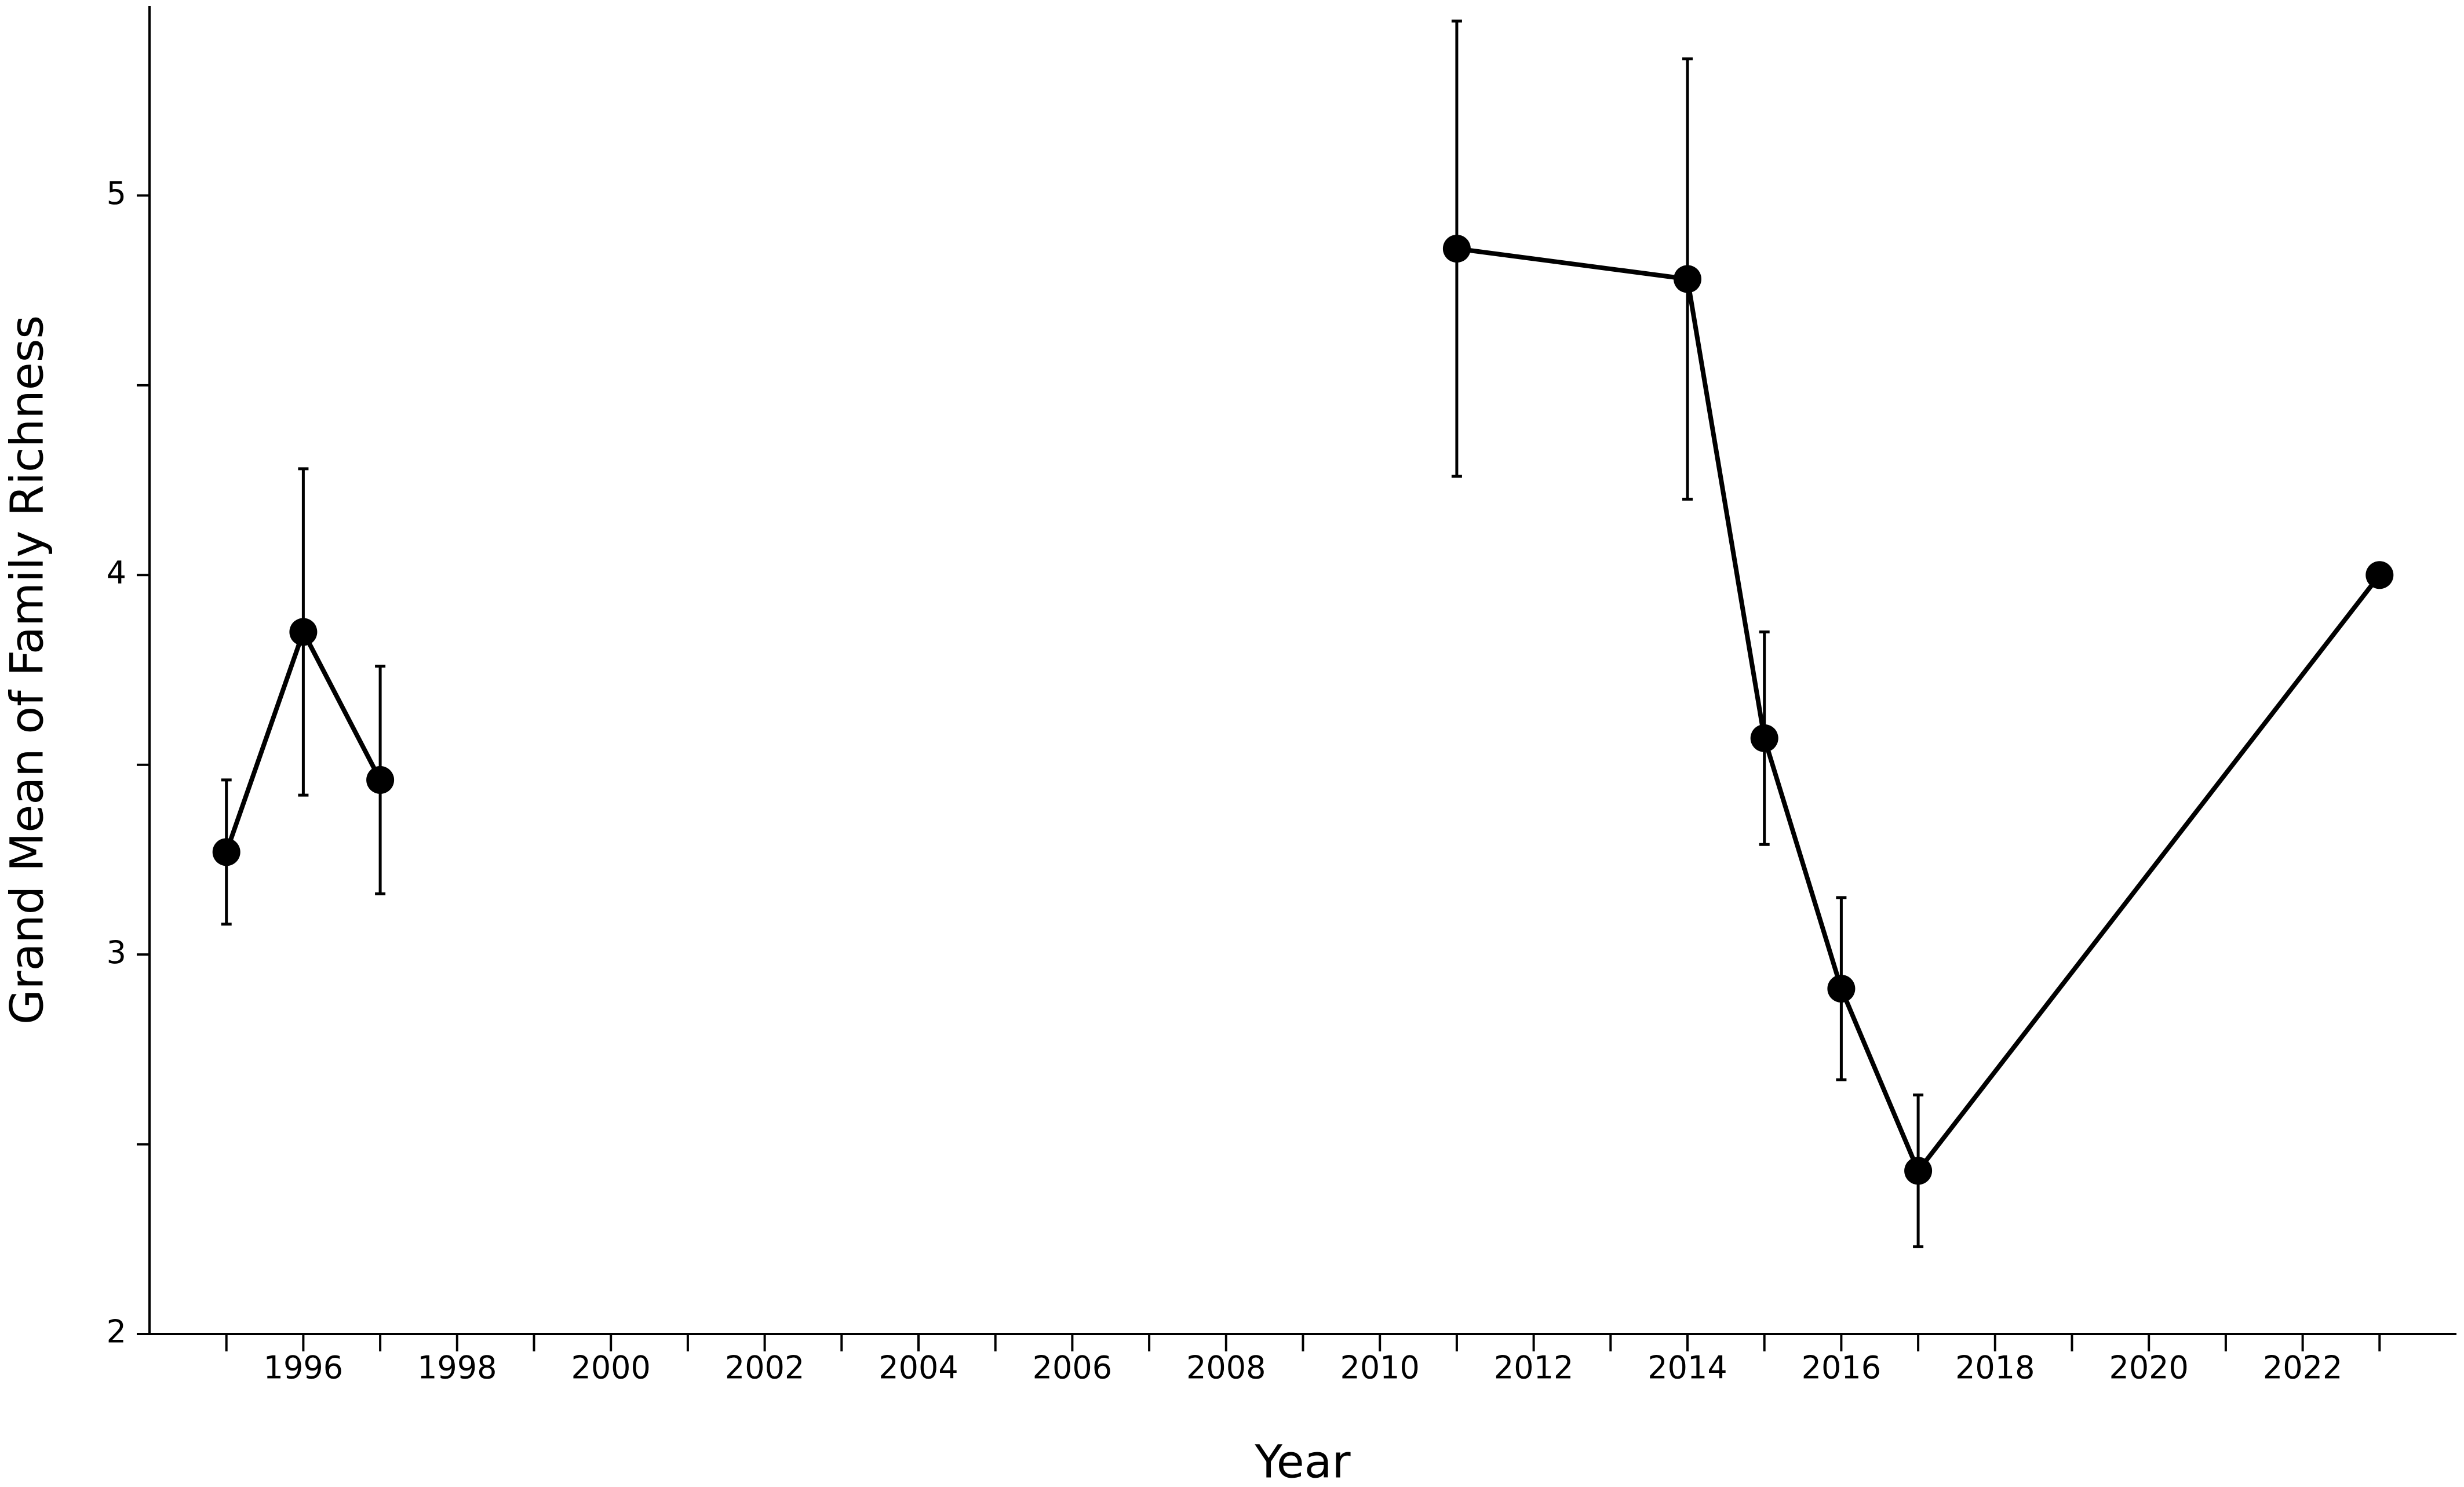 This screenshot has height=1487, width=2464. Describe the element at coordinates (116, 193) in the screenshot. I see `y-tick-label: 5` at that location.